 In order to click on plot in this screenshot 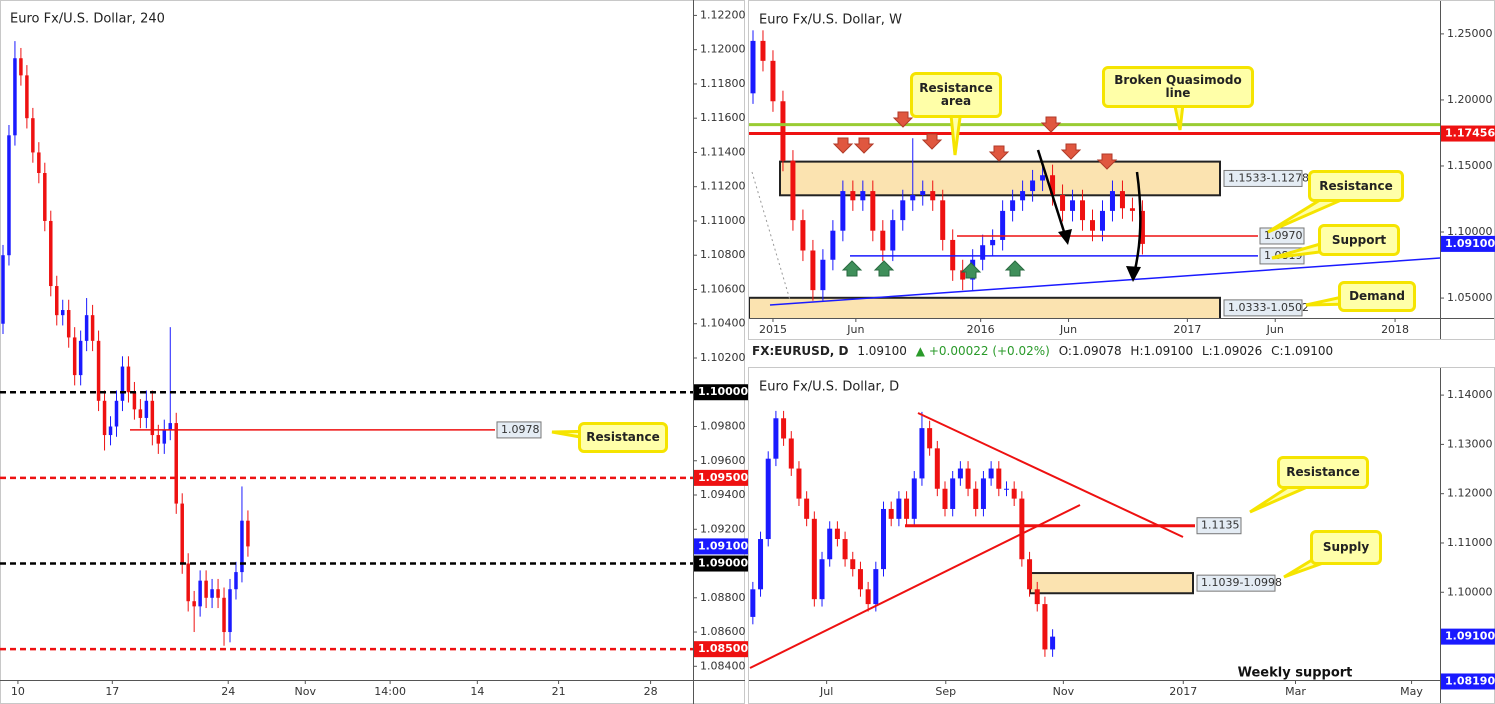, I will do `click(972, 533)`.